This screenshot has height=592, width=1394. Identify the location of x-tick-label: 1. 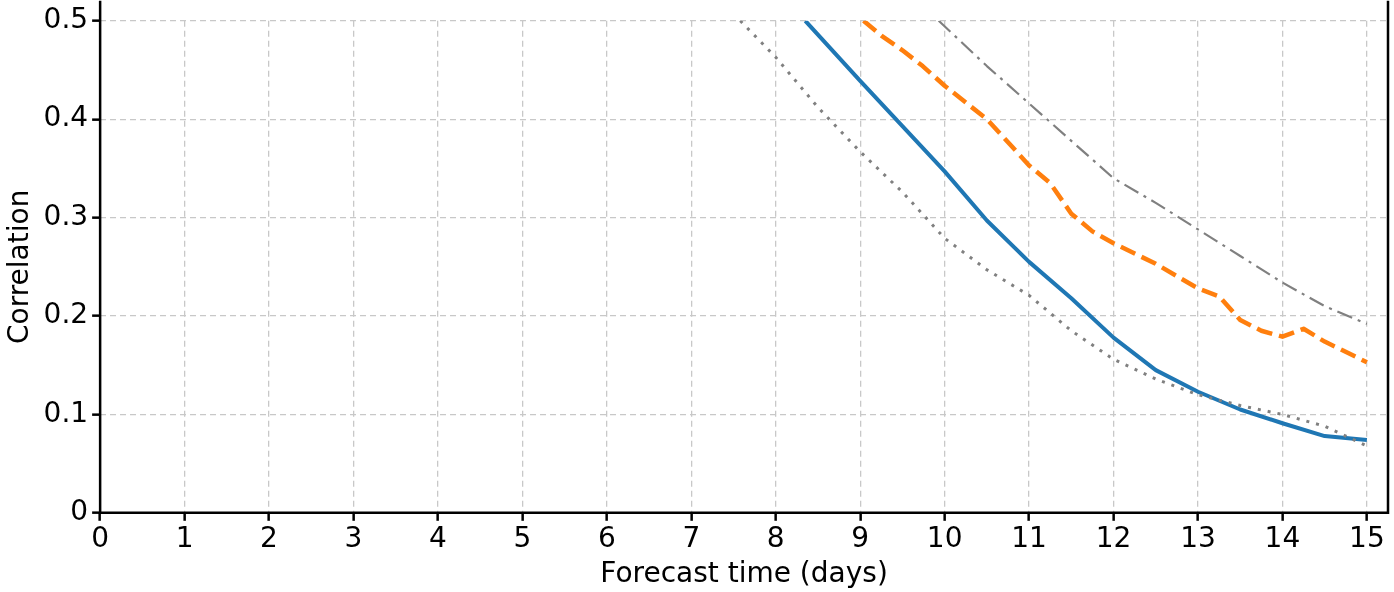
(184, 537).